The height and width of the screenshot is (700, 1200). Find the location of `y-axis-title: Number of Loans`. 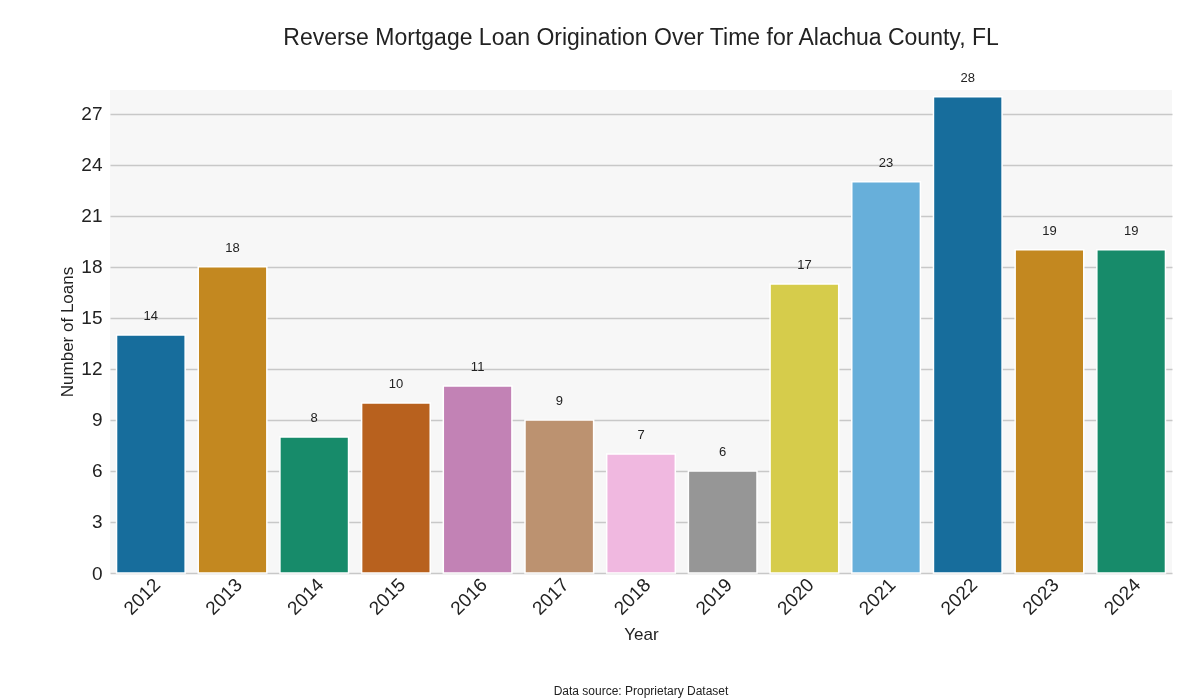

y-axis-title: Number of Loans is located at coordinates (68, 332).